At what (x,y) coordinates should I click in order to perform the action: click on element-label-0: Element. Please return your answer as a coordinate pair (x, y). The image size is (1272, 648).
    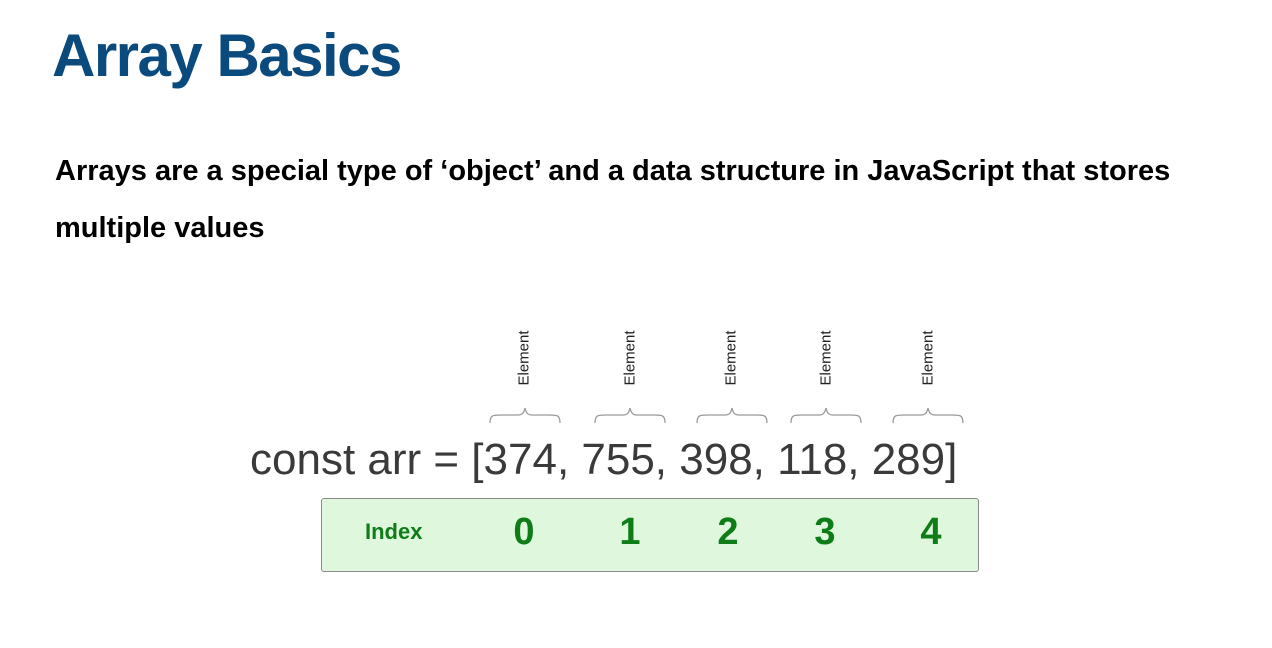
    Looking at the image, I should click on (524, 358).